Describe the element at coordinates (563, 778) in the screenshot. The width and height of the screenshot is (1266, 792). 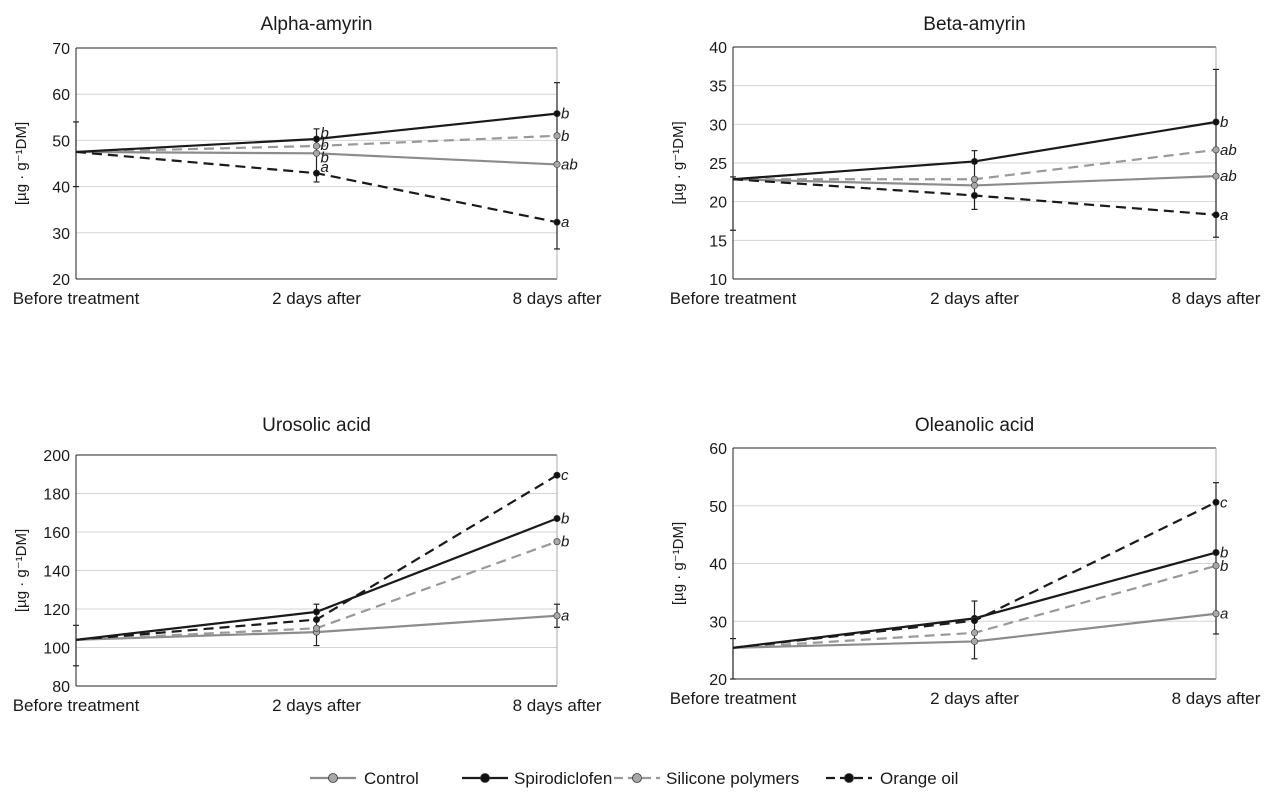
I see `legend-label: Spirodiclofen` at that location.